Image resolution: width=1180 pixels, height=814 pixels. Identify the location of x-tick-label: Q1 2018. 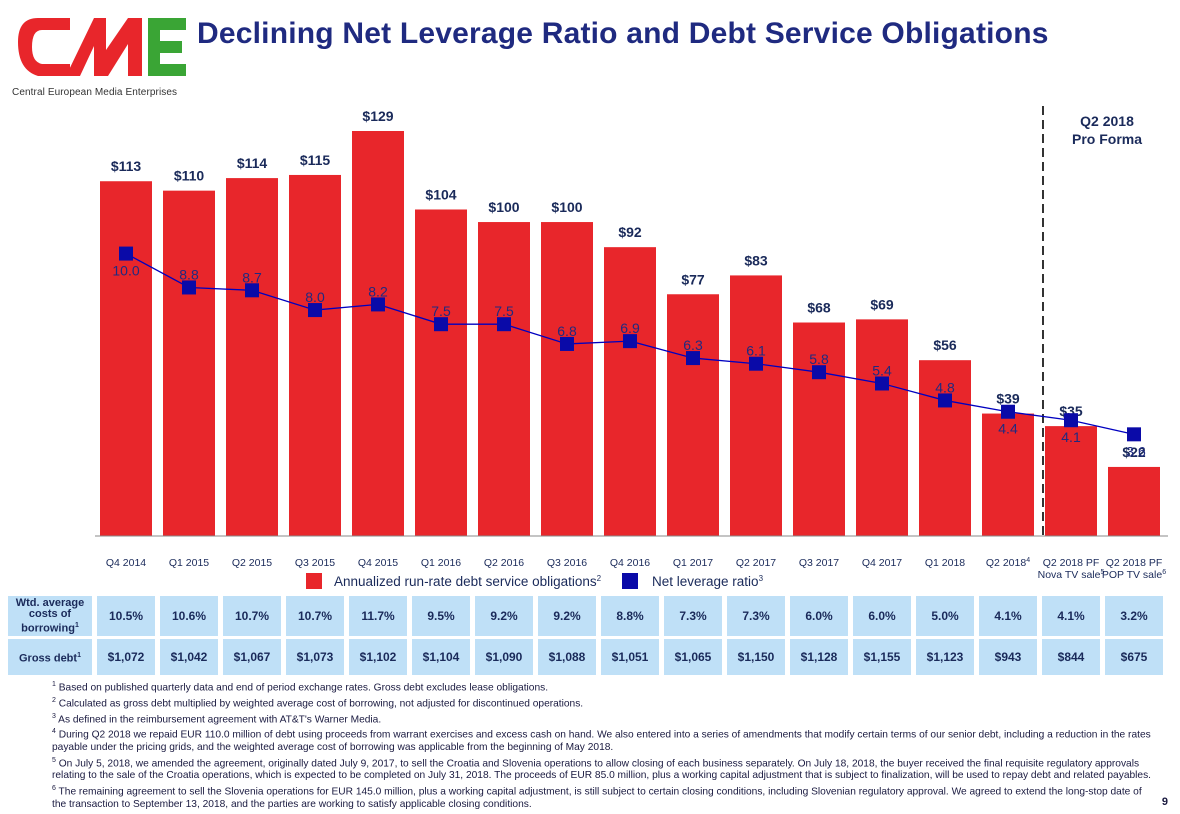
(945, 563).